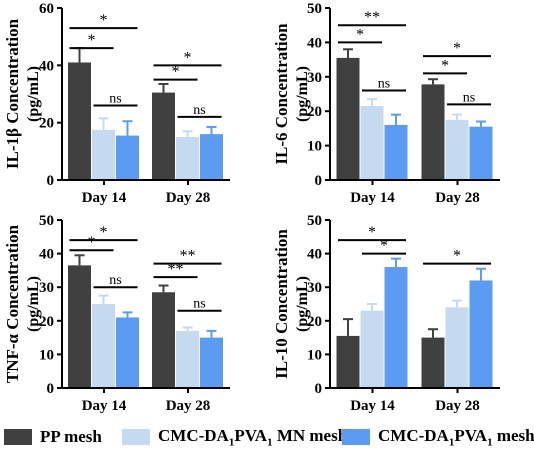 This screenshot has height=455, width=534. What do you see at coordinates (46, 9) in the screenshot?
I see `y-tick-label: 60` at bounding box center [46, 9].